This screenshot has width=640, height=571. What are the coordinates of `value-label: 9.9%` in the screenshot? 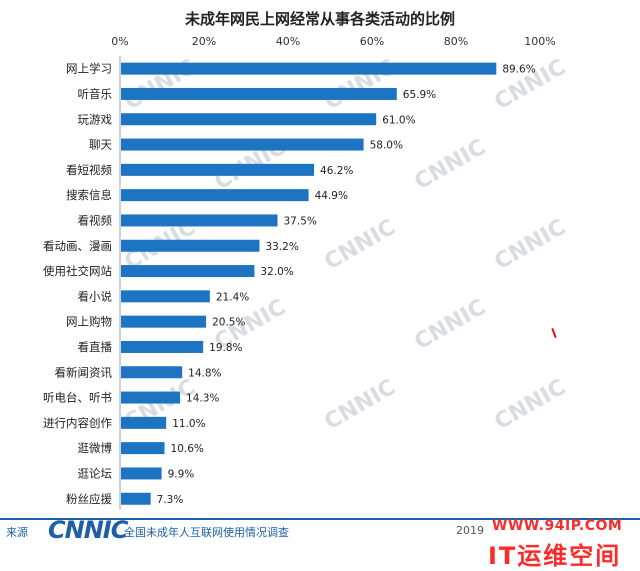 It's located at (181, 474).